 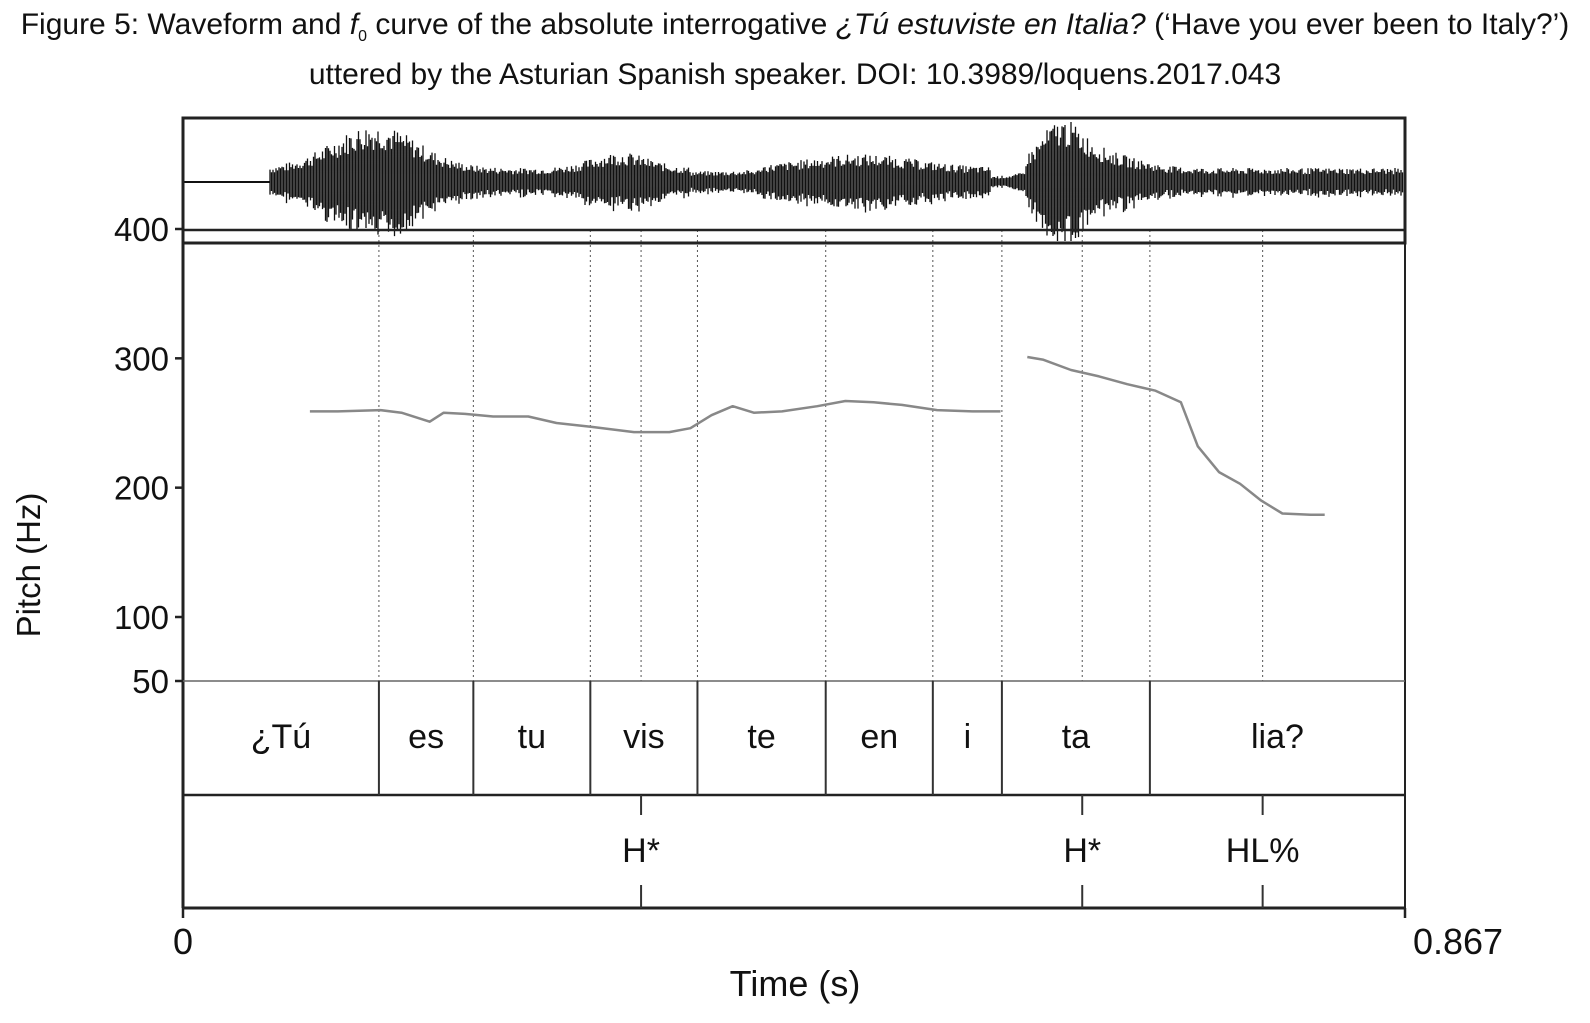 I want to click on syllable-label: tu, so click(x=532, y=737).